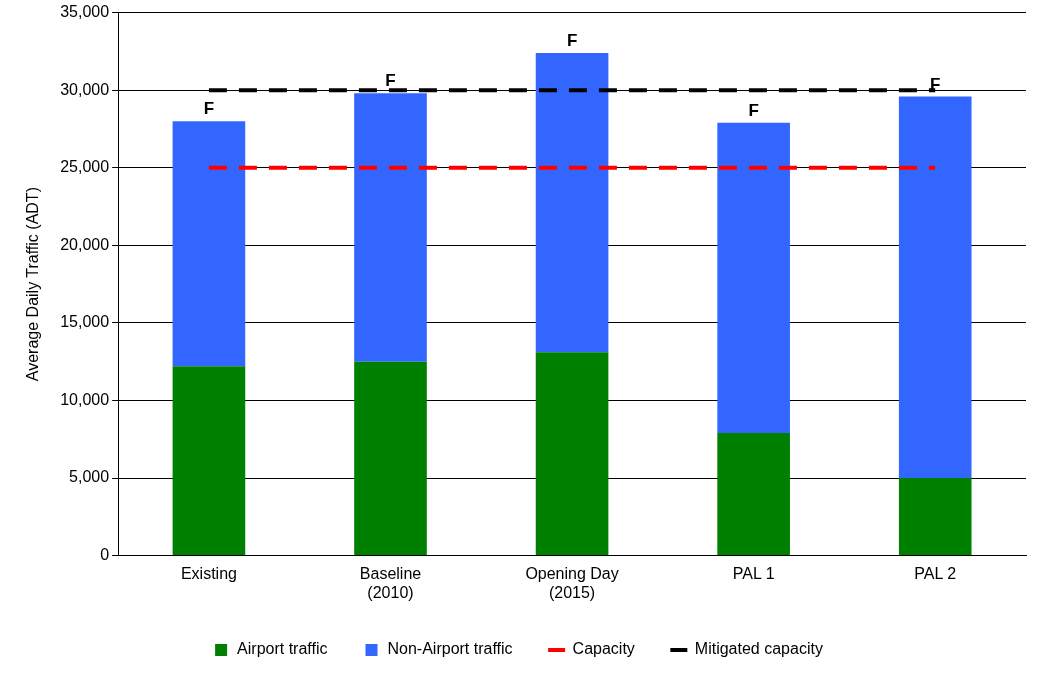 Image resolution: width=1046 pixels, height=673 pixels. I want to click on x-tick-label: PAL 1, so click(753, 573).